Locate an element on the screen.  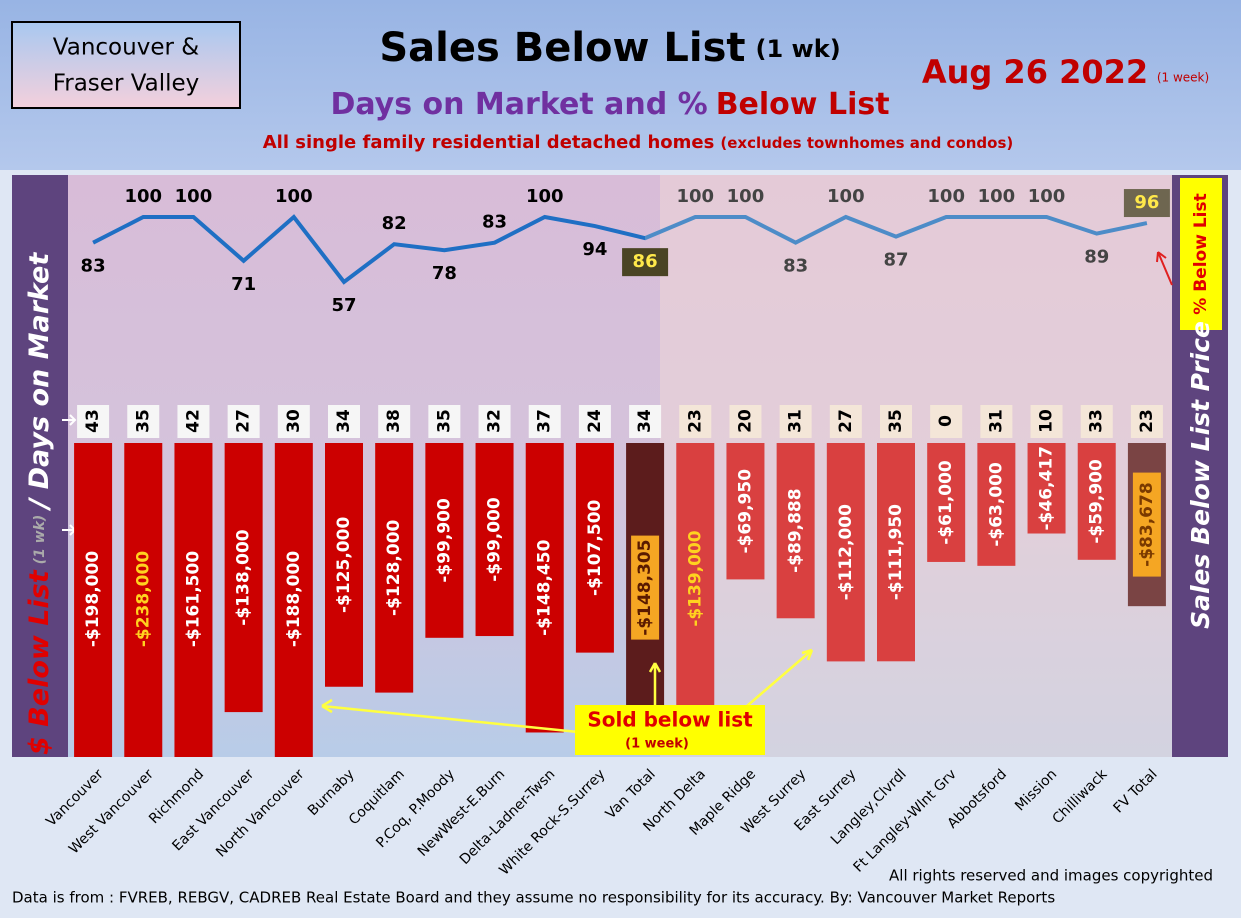
pct-label: 96 is located at coordinates (1146, 202).